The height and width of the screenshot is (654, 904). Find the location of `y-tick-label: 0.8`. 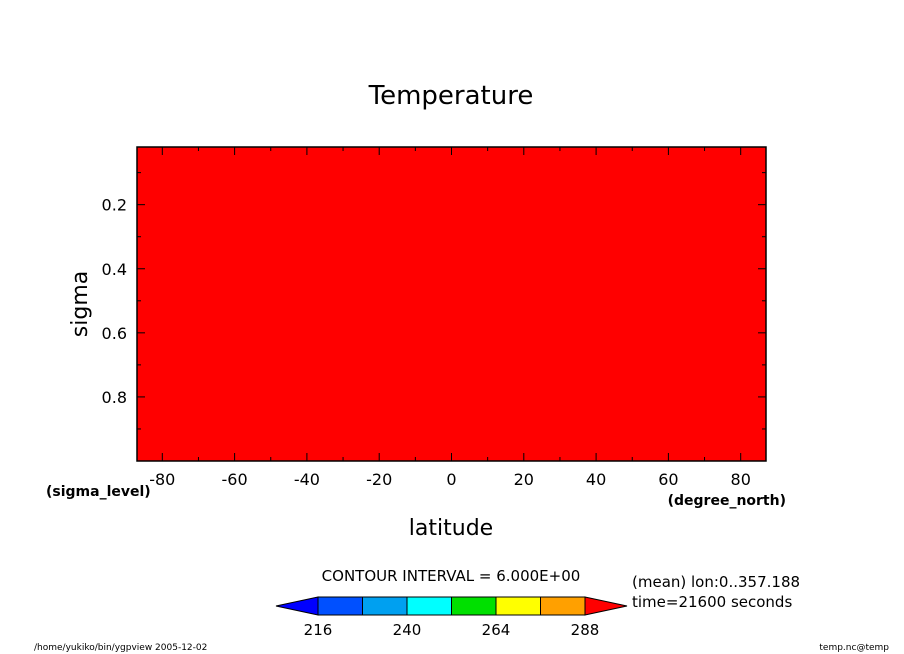

y-tick-label: 0.8 is located at coordinates (114, 397).